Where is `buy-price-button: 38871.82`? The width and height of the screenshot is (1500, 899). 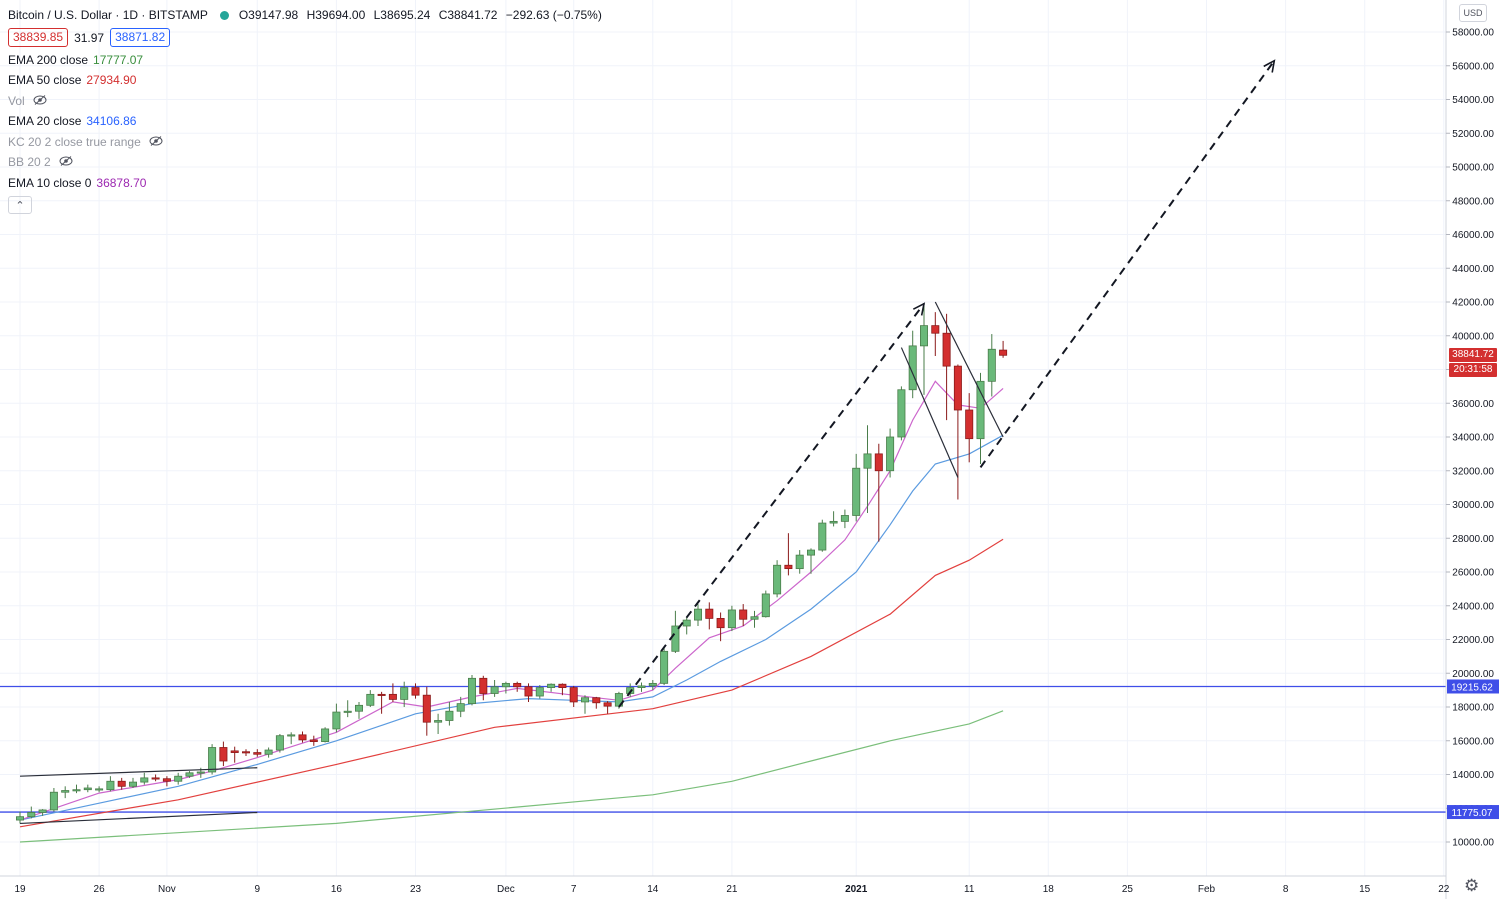
buy-price-button: 38871.82 is located at coordinates (140, 37).